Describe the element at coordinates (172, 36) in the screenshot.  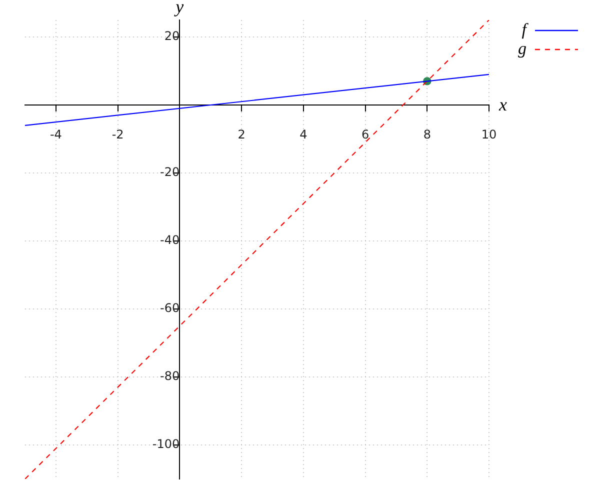
I see `y-tick-label: 20` at that location.